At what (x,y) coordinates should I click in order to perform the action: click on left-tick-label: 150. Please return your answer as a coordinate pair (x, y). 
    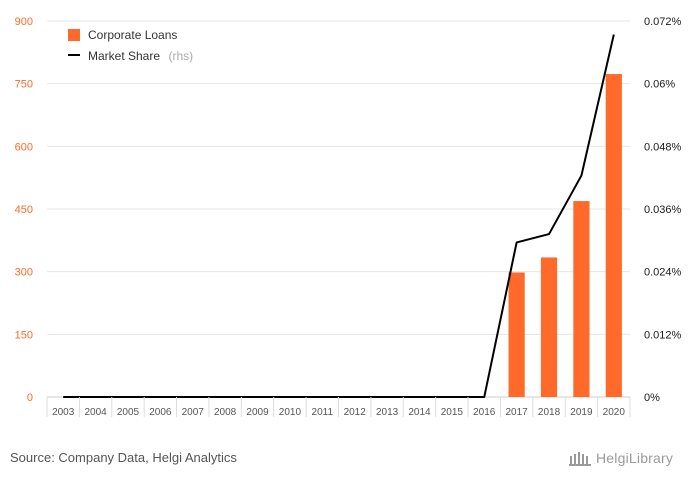
    Looking at the image, I should click on (24, 335).